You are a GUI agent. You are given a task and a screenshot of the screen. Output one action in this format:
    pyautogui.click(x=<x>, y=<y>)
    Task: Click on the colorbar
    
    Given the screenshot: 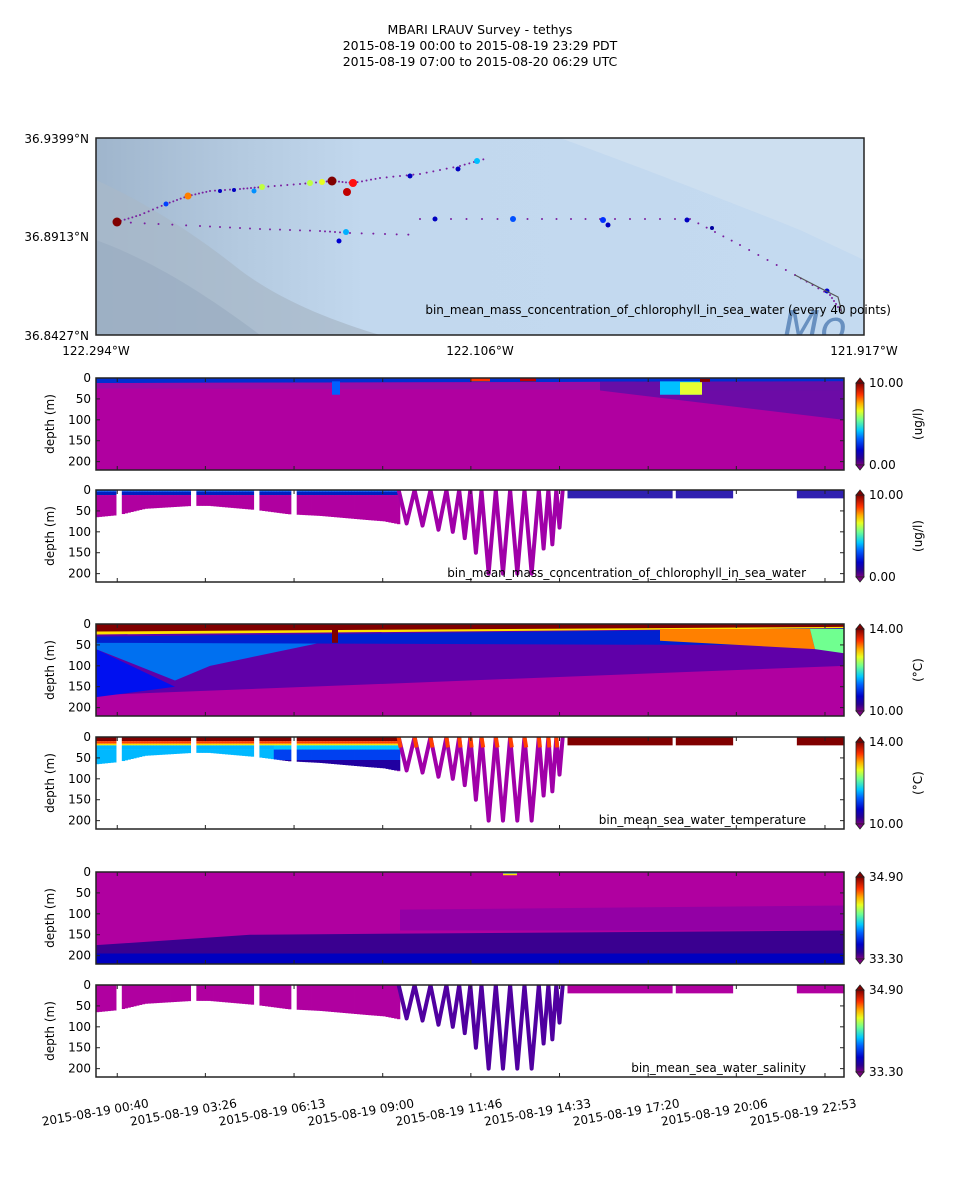 What is the action you would take?
    pyautogui.click(x=860, y=918)
    